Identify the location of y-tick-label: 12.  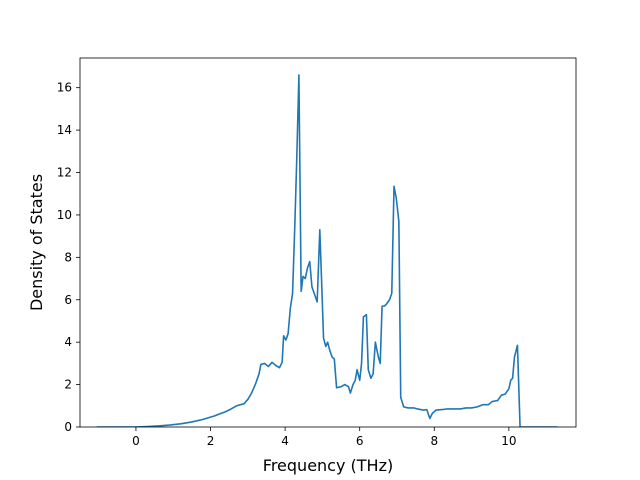
(64, 173).